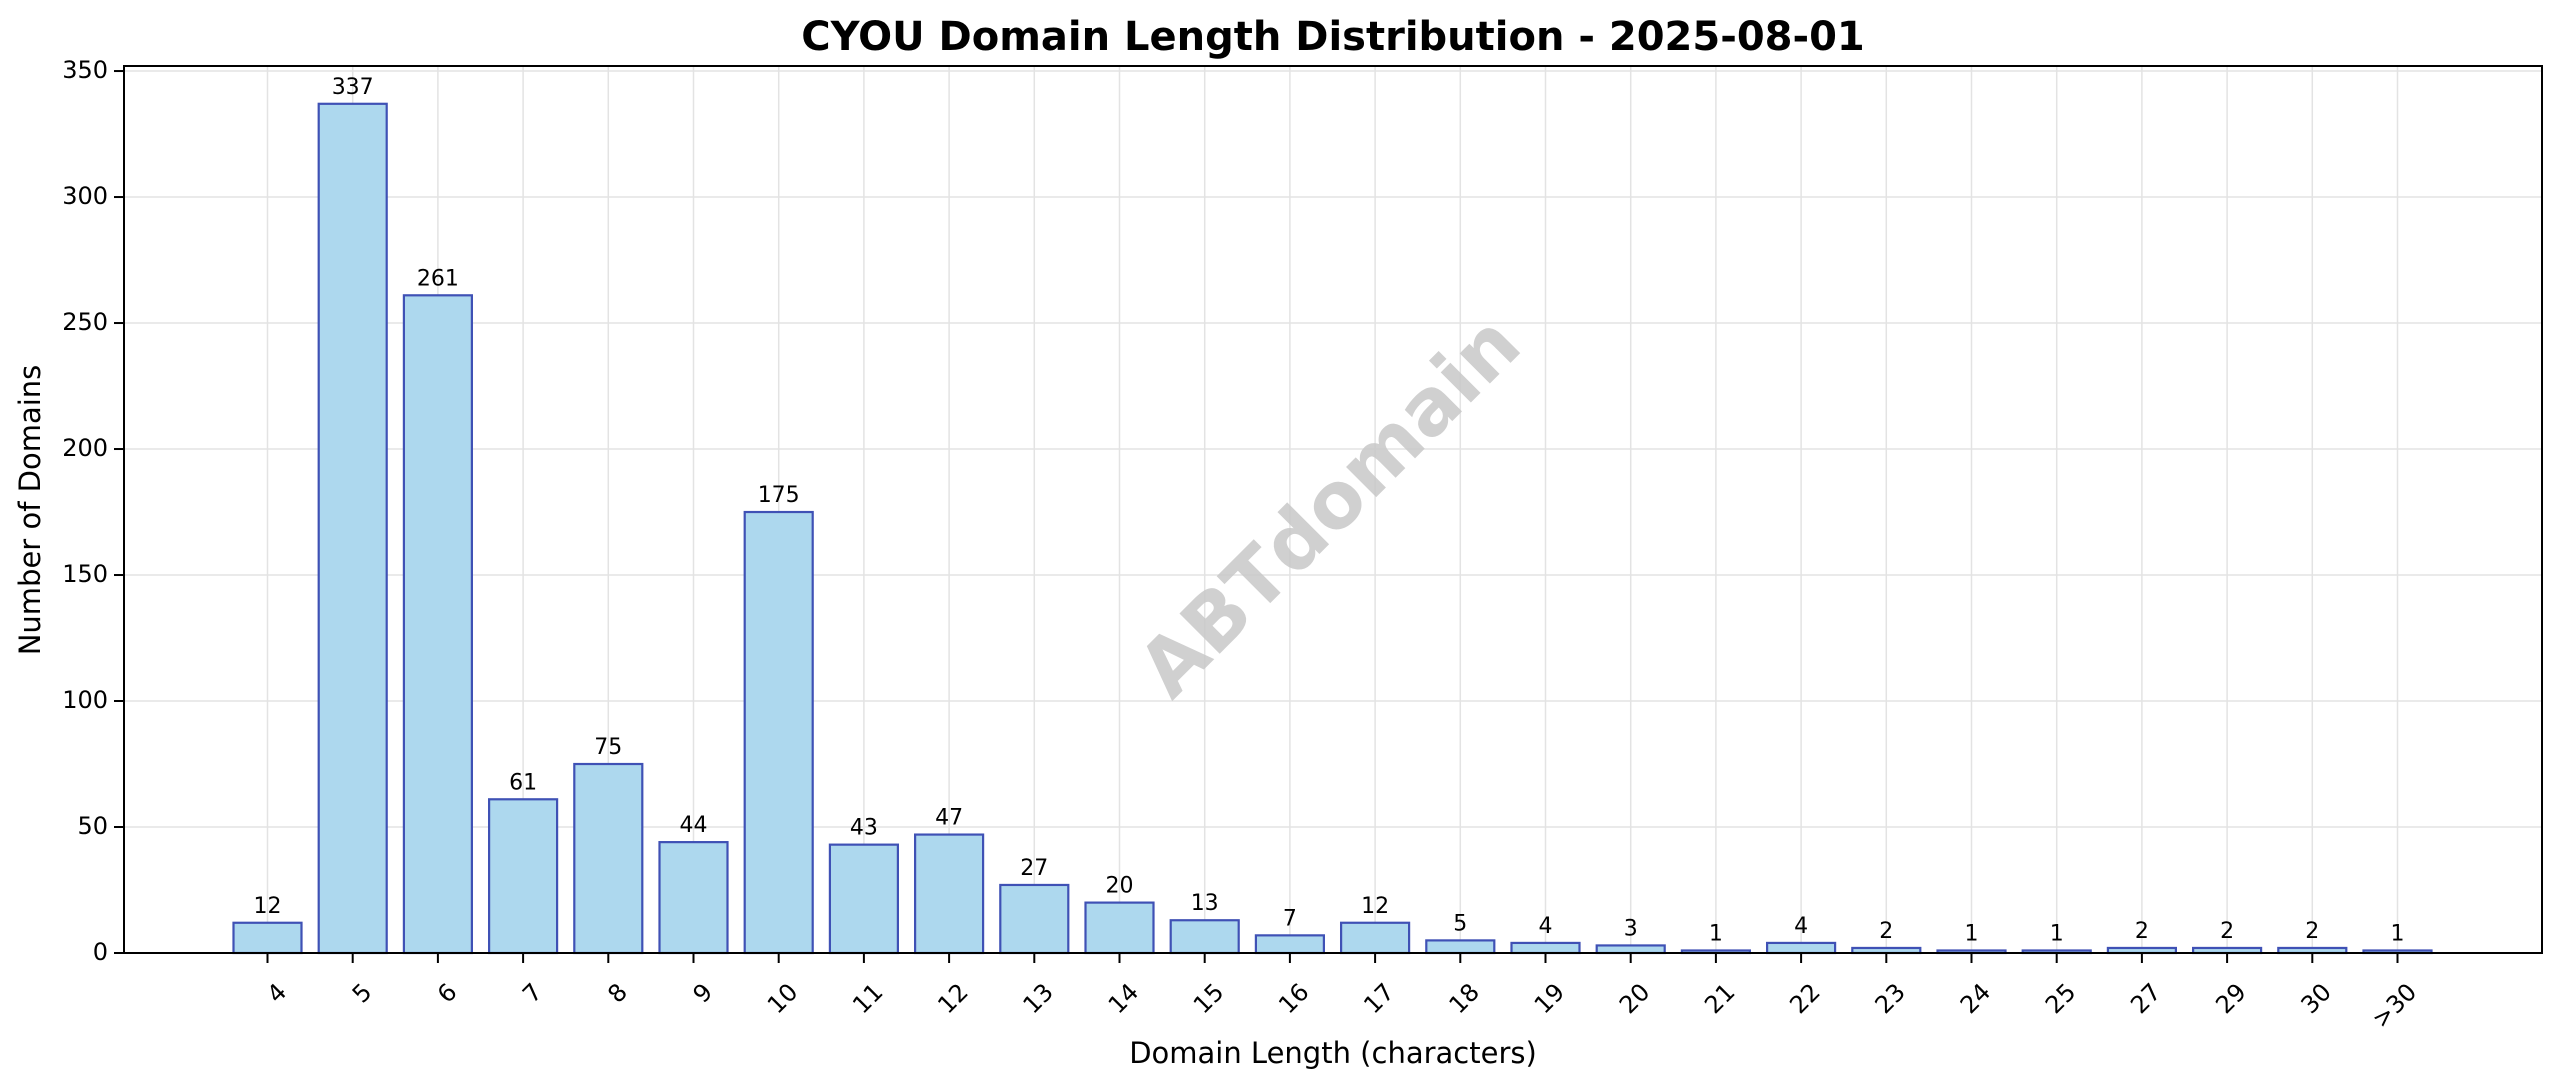  I want to click on x-tick-label: 24, so click(1975, 998).